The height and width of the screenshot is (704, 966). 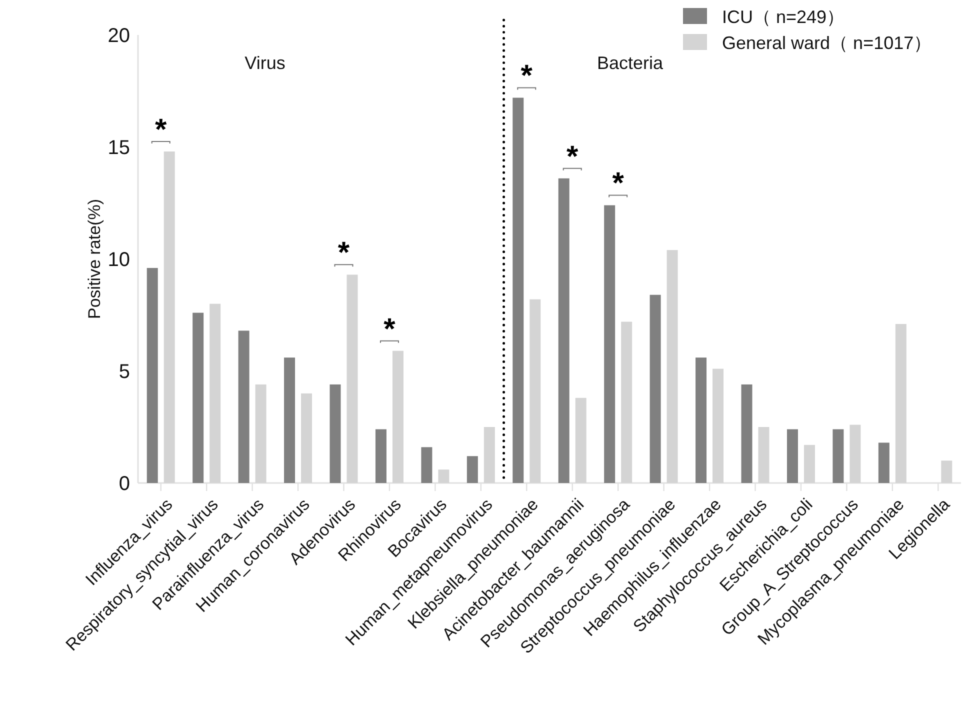 What do you see at coordinates (827, 43) in the screenshot?
I see `legend-label: General ward（ n=1017）` at bounding box center [827, 43].